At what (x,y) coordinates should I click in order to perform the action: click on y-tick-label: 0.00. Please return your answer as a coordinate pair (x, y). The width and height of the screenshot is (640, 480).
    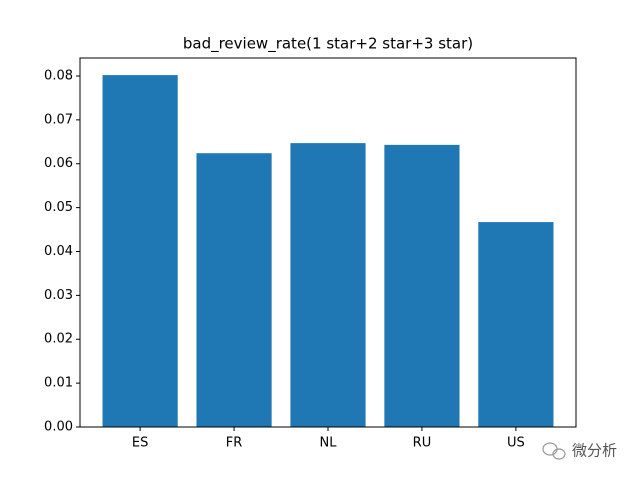
    Looking at the image, I should click on (58, 427).